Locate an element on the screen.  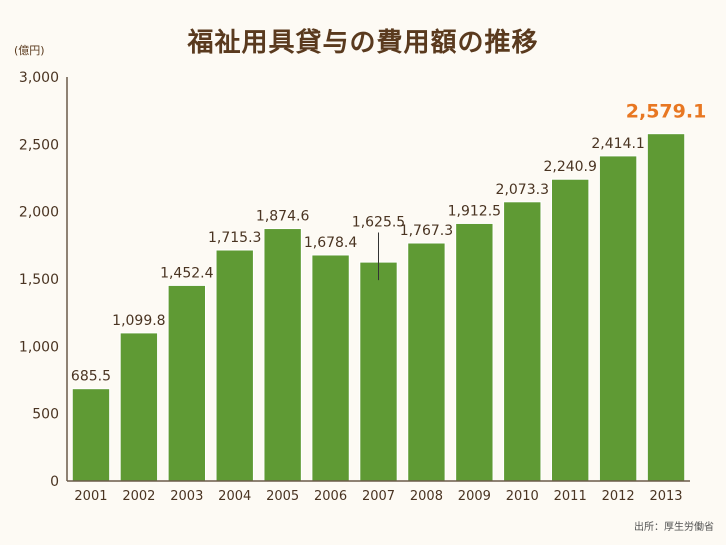
data-label: 2,414.1 is located at coordinates (617, 144).